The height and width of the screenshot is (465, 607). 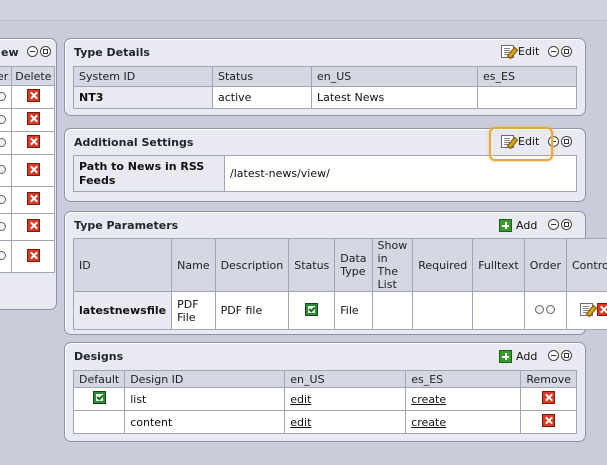 What do you see at coordinates (545, 265) in the screenshot?
I see `col-order: Order` at bounding box center [545, 265].